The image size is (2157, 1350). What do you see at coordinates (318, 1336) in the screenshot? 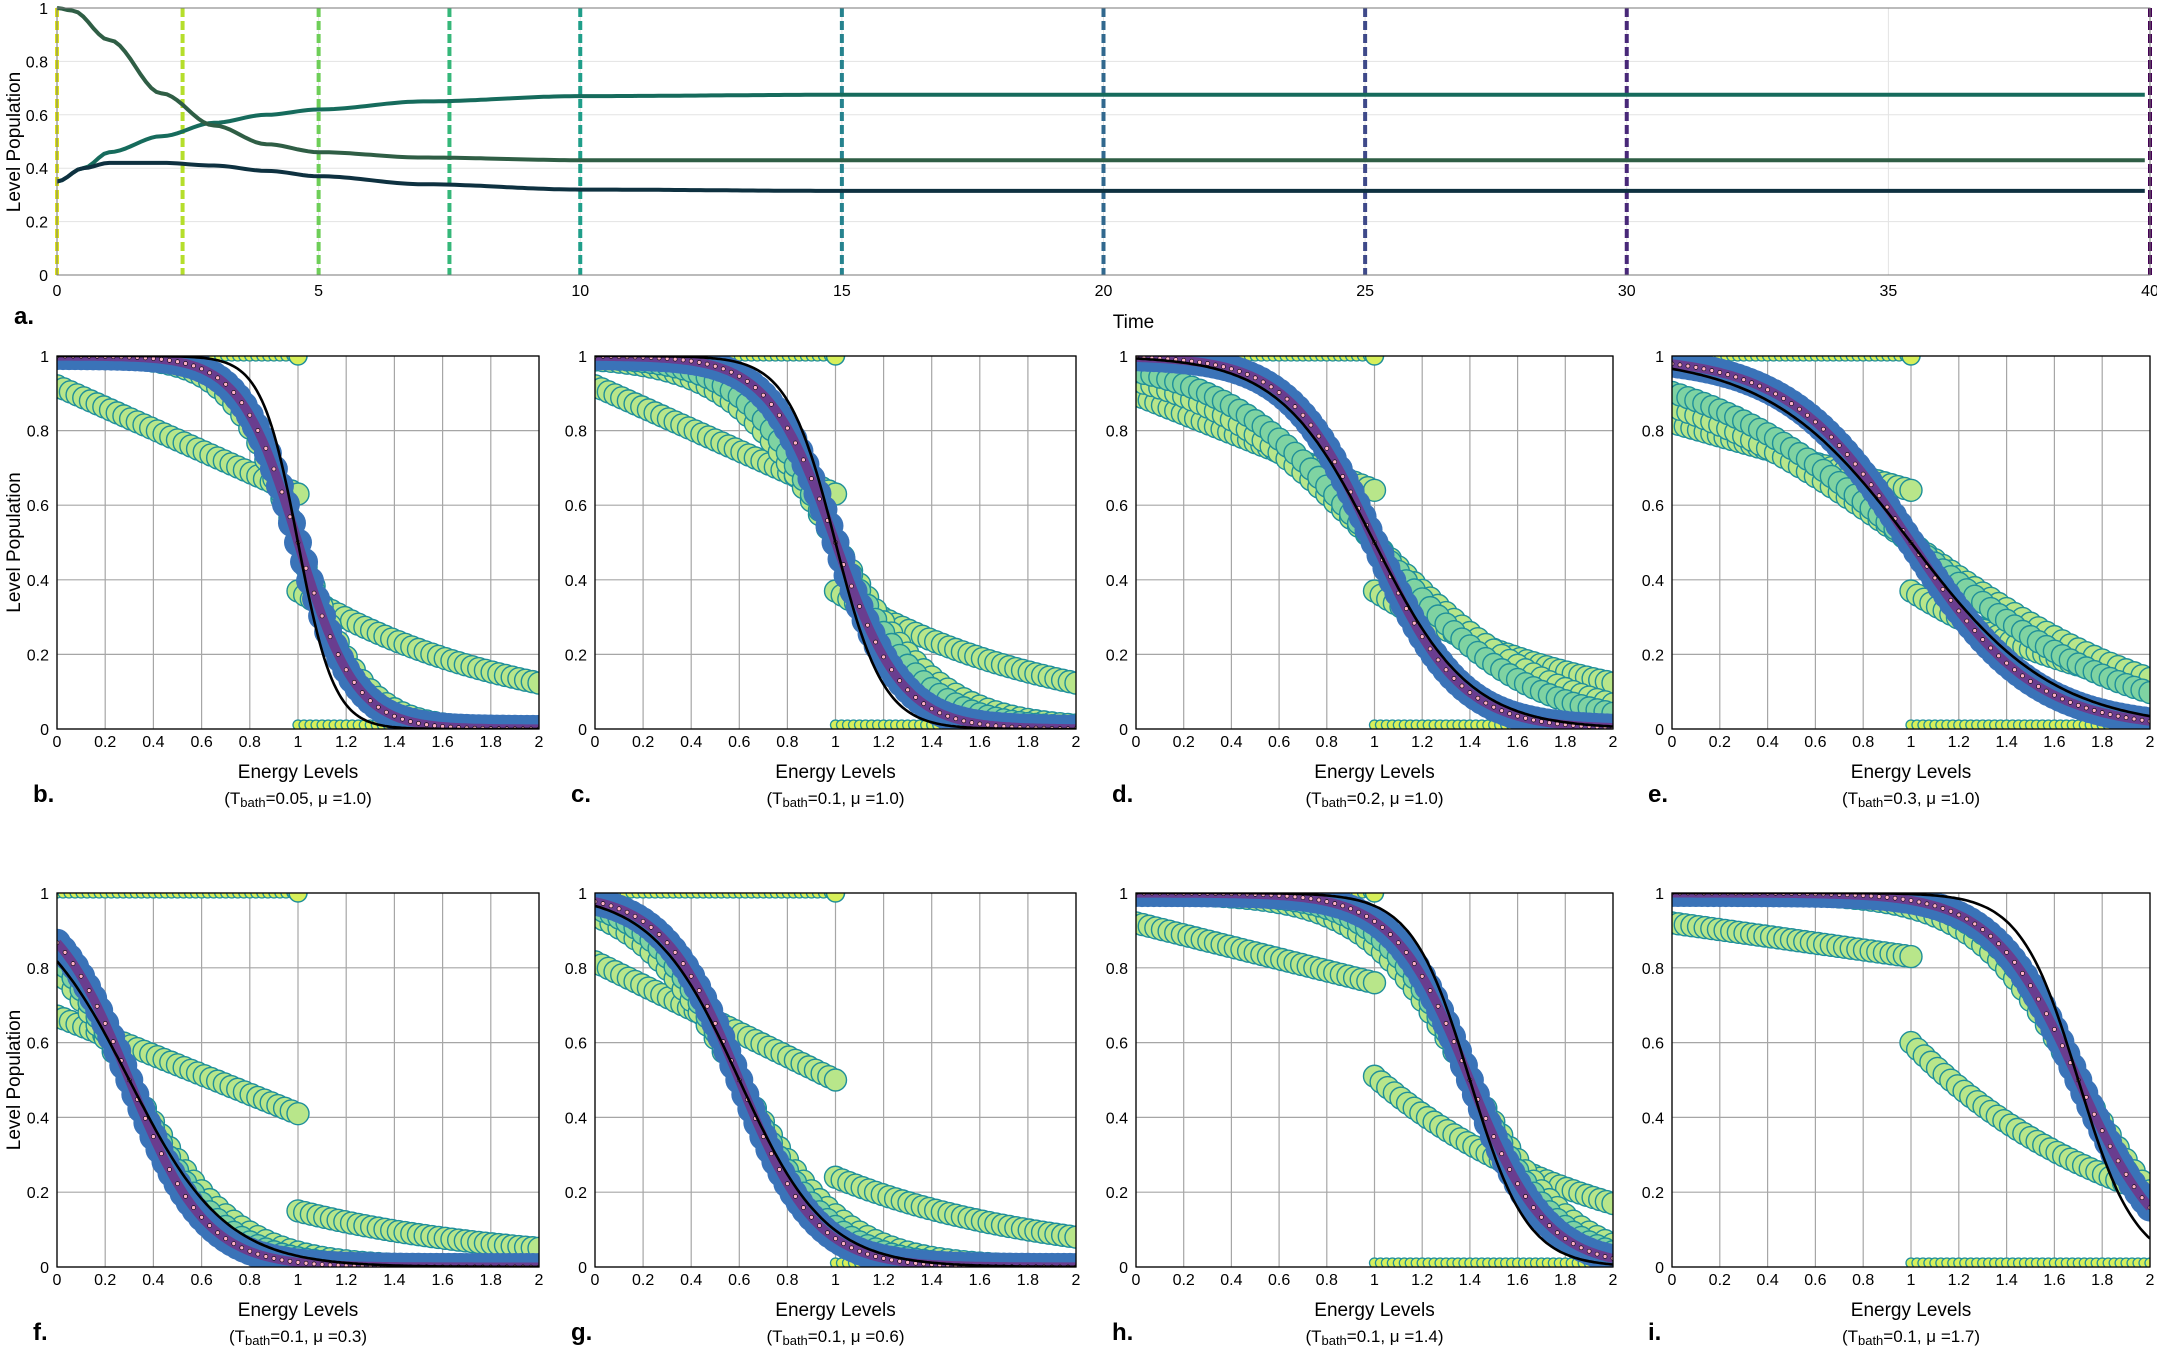
I see `subtitle-suffix: =0.1, μ =0.3)` at bounding box center [318, 1336].